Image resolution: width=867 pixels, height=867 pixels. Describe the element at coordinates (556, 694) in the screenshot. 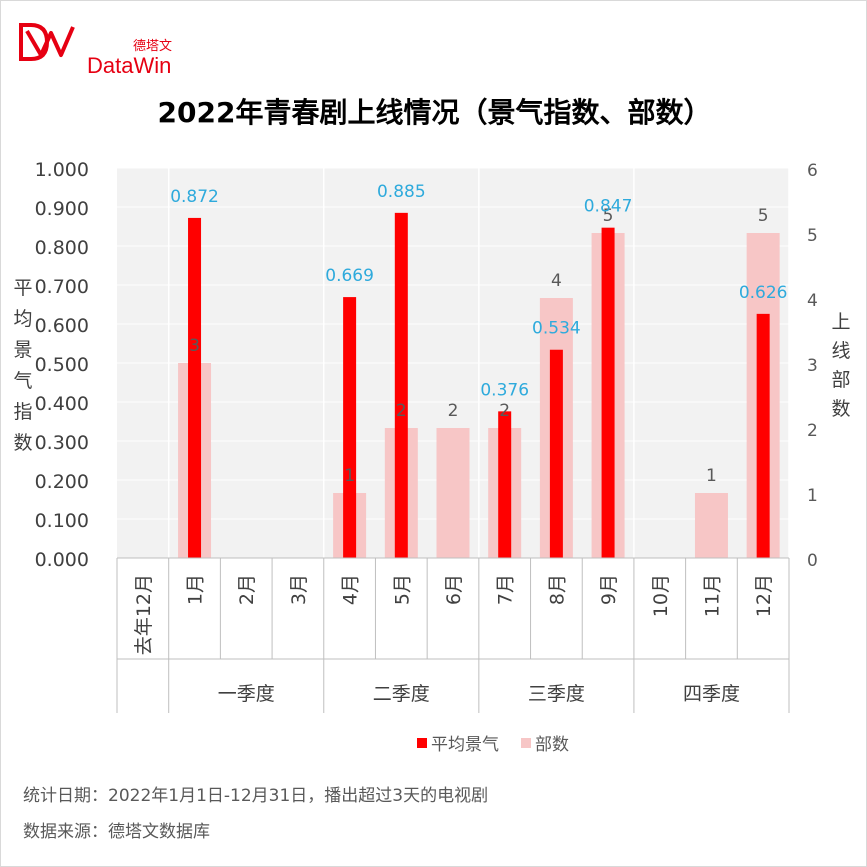

I see `quarter-label: 三季度` at that location.